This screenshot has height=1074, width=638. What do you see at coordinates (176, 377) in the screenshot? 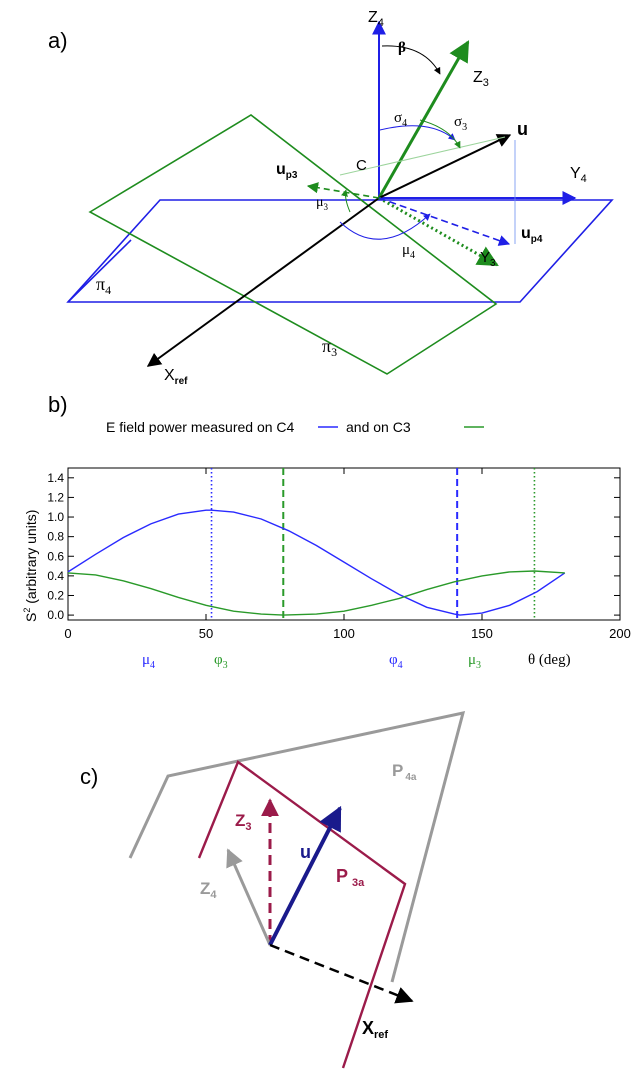
I see `xref-label: Xref` at bounding box center [176, 377].